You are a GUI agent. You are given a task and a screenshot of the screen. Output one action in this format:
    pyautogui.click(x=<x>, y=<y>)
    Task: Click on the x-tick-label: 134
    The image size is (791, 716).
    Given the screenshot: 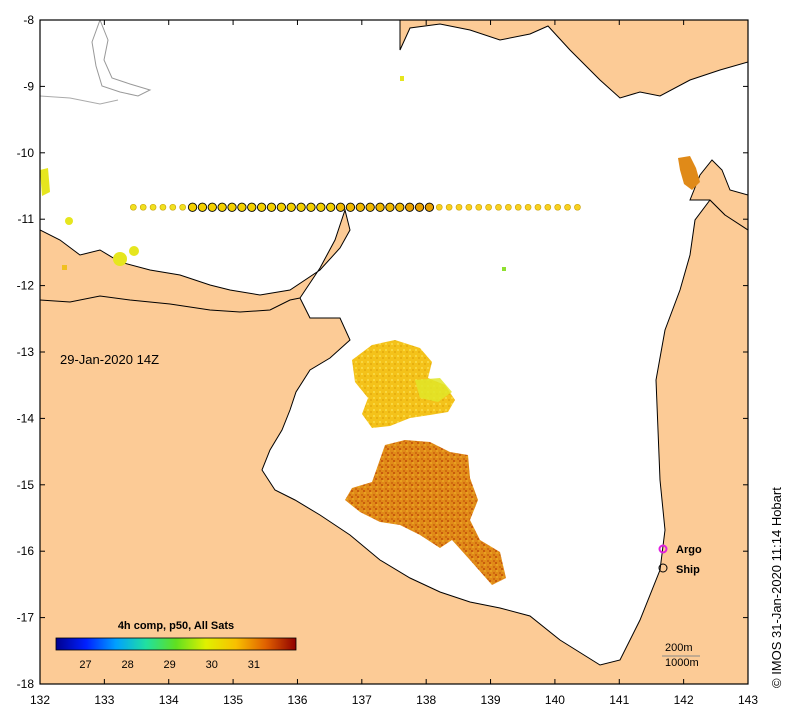 What is the action you would take?
    pyautogui.click(x=169, y=700)
    